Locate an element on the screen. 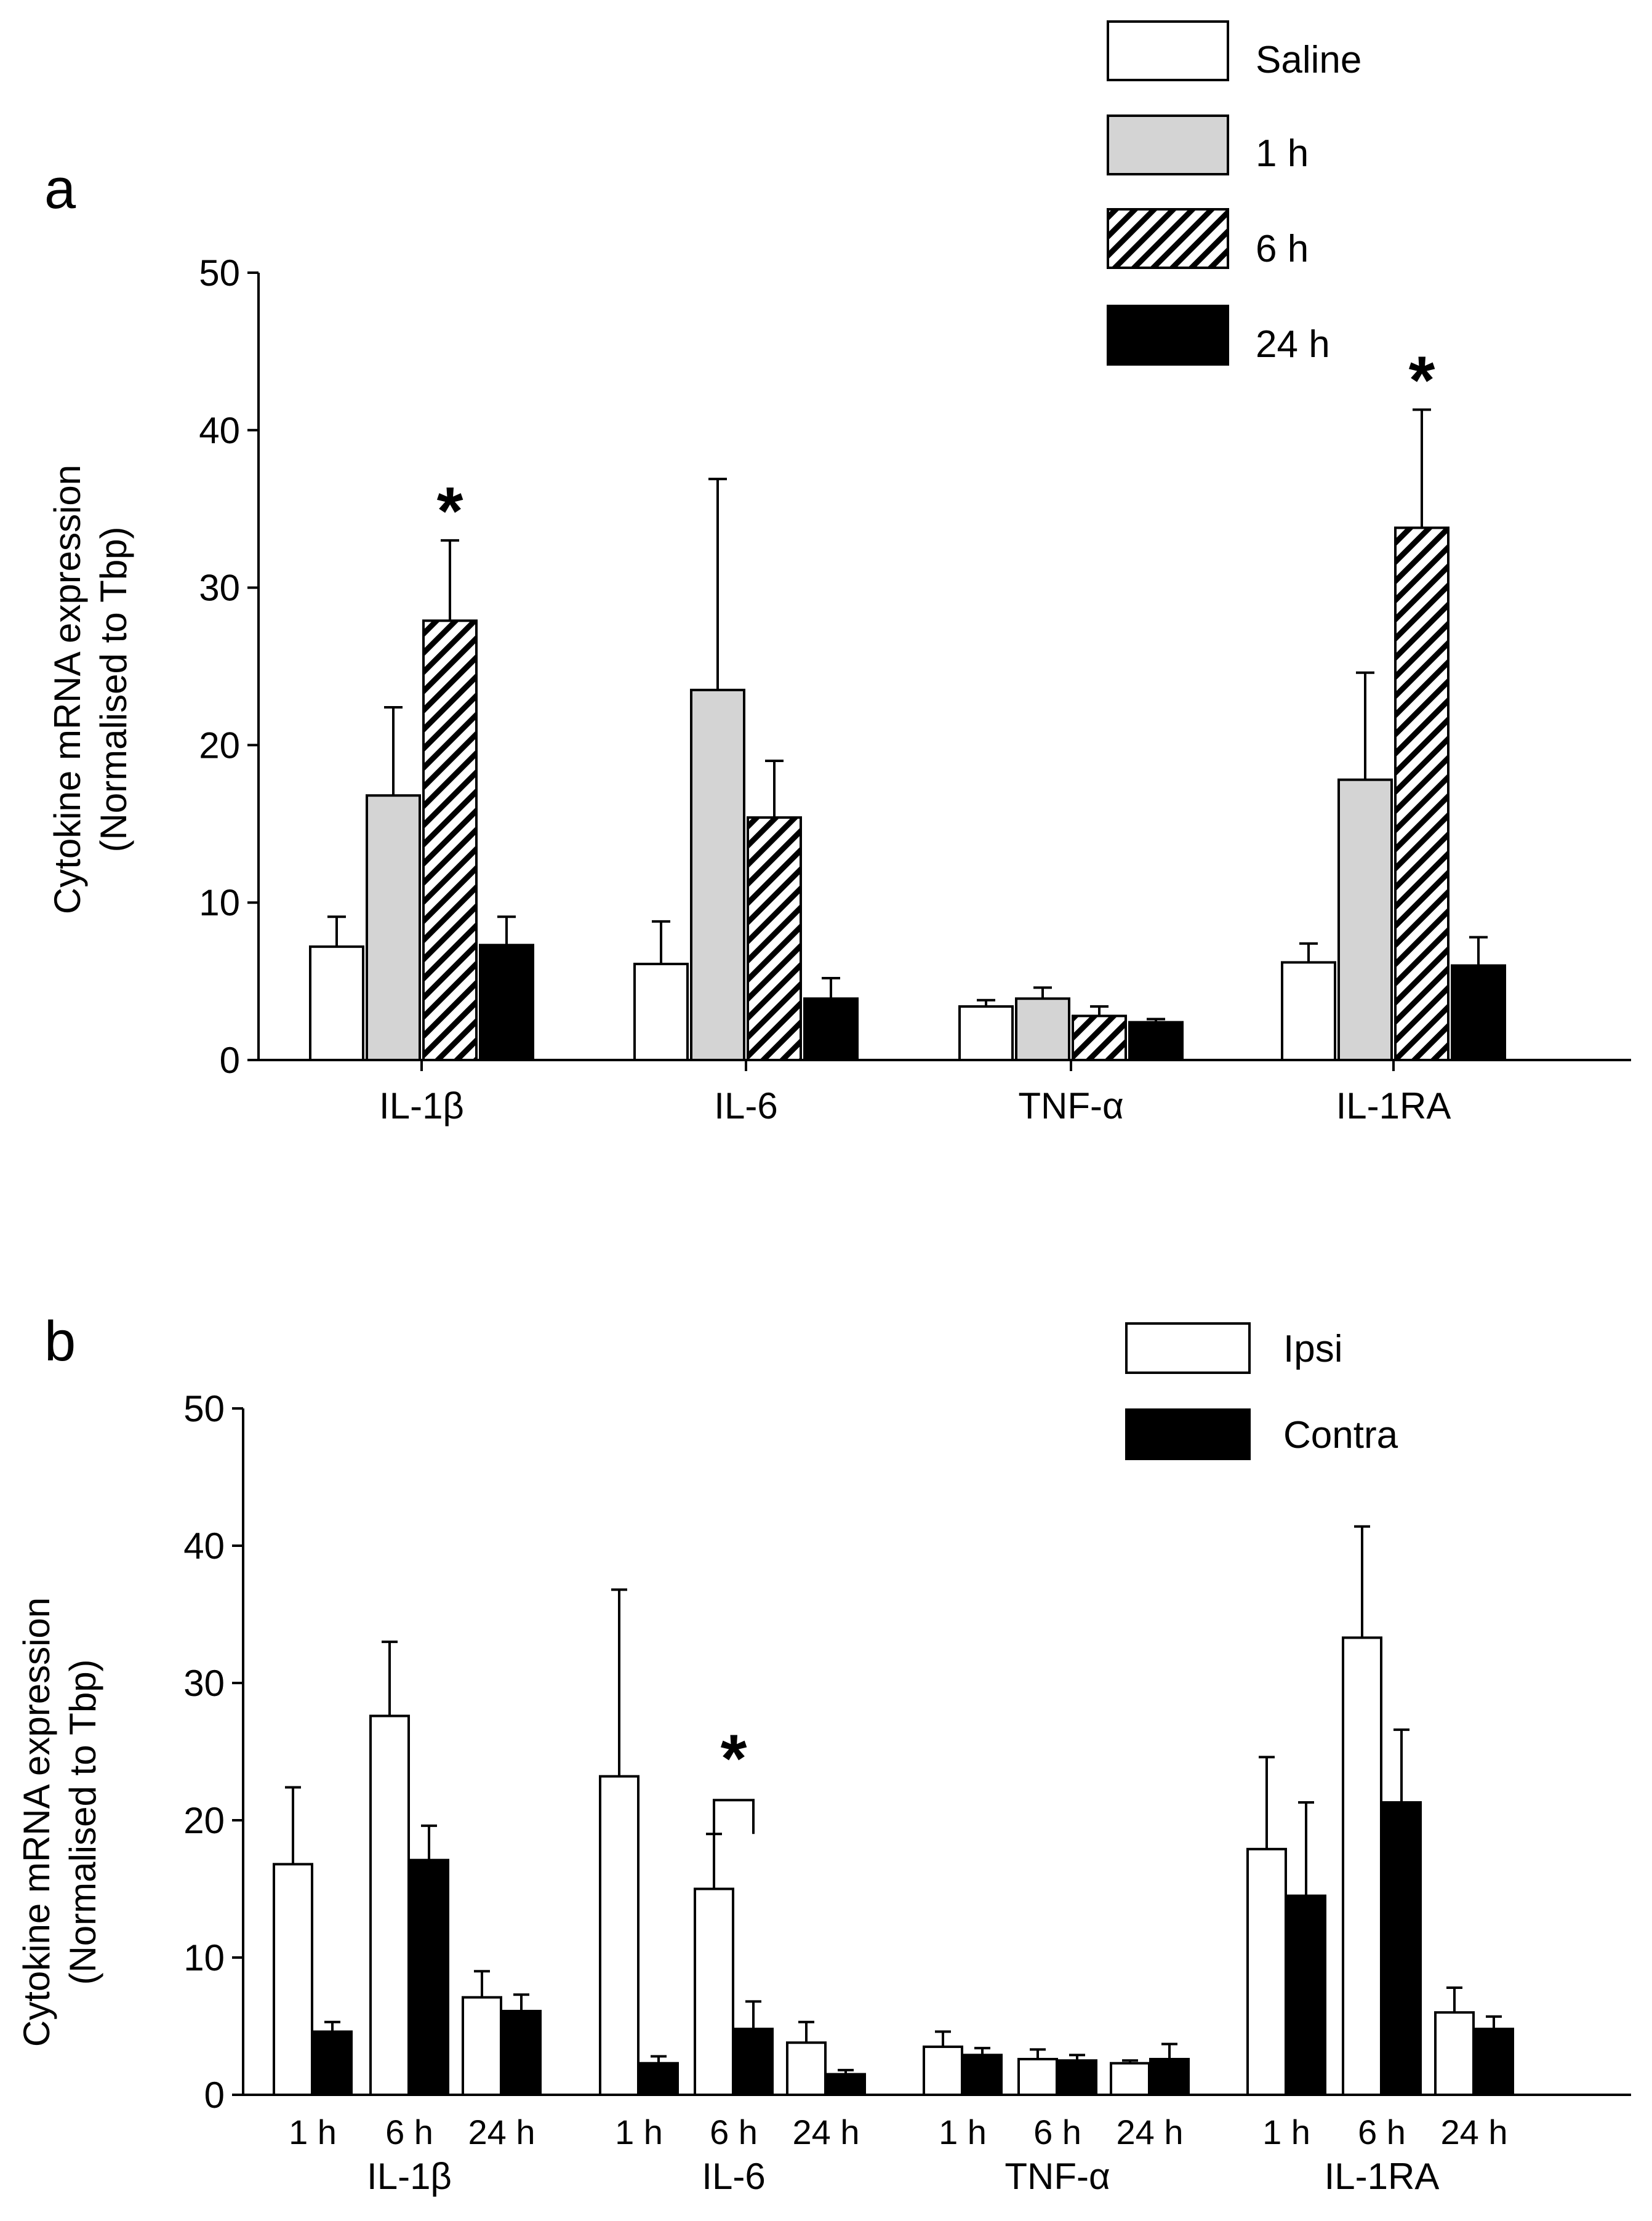  bar-il-6-6-h-ipsi is located at coordinates (714, 1991).